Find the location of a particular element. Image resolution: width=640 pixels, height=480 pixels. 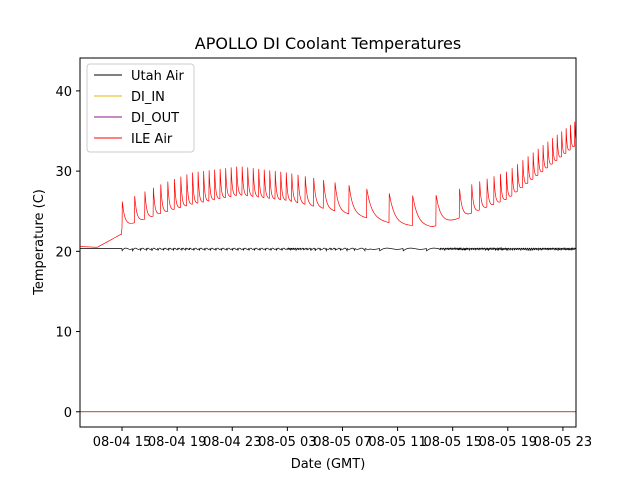

legend: Utah Air DI_IN DI_OUT ILE Air is located at coordinates (140, 108).